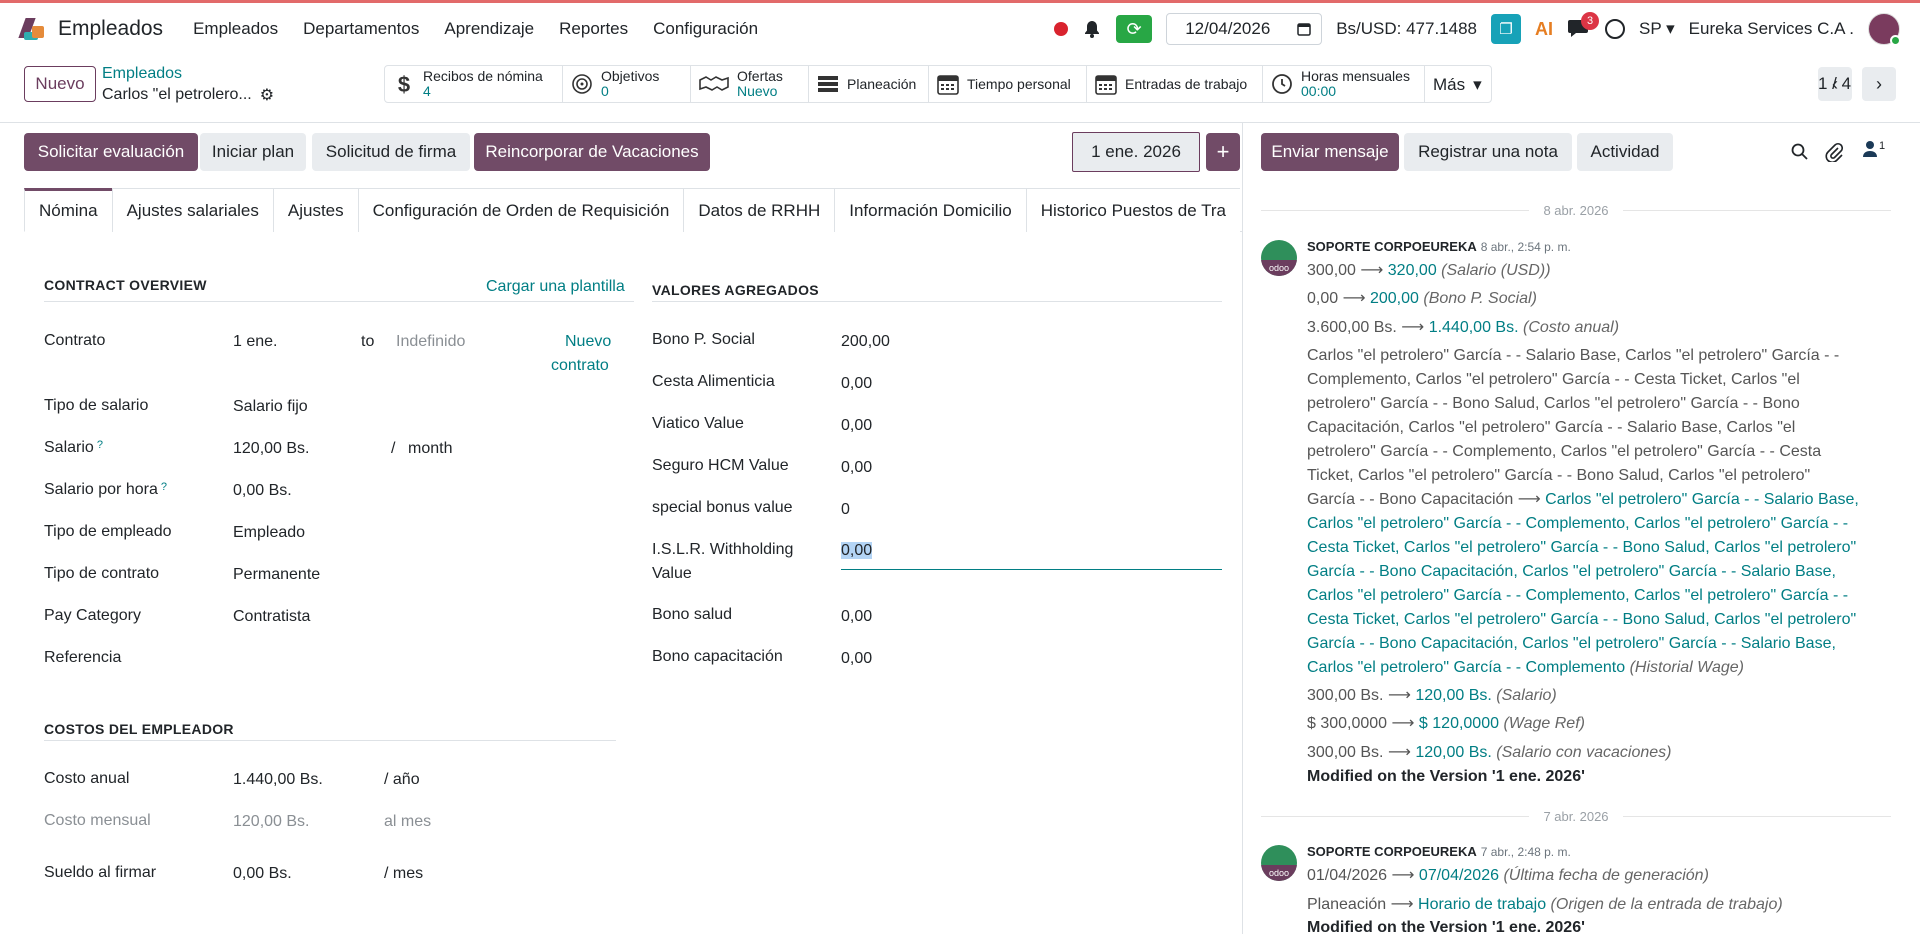  What do you see at coordinates (262, 490) in the screenshot?
I see `hourly-salary-field: 0,00 Bs.` at bounding box center [262, 490].